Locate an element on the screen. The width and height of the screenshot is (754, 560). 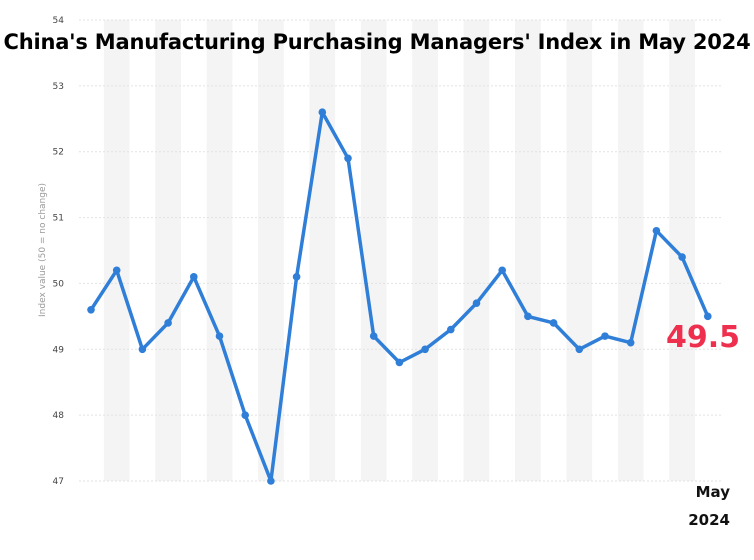
y-tick-label: 53 is located at coordinates (58, 87).